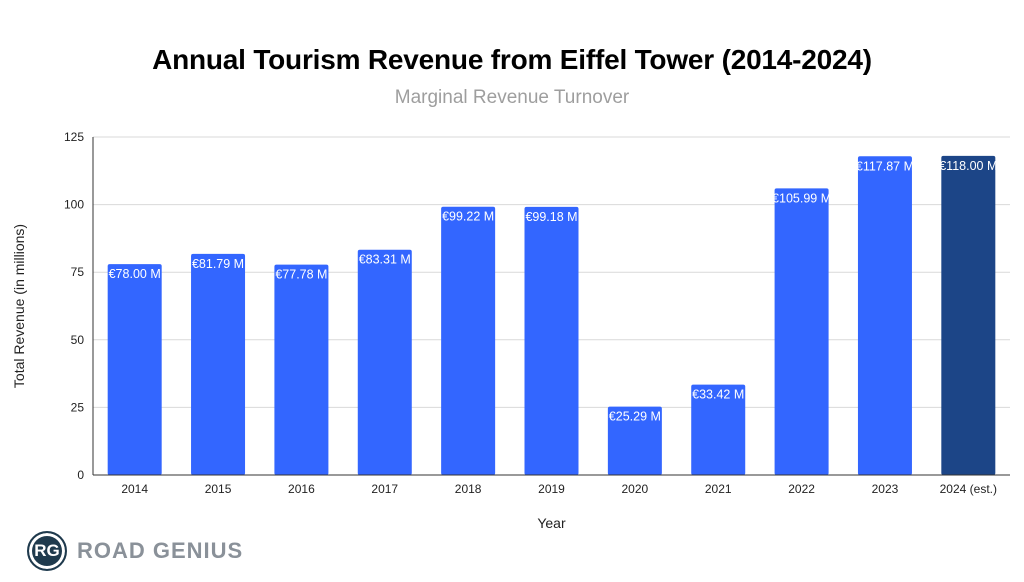 The image size is (1024, 582). Describe the element at coordinates (301, 369) in the screenshot. I see `bar-2016` at that location.